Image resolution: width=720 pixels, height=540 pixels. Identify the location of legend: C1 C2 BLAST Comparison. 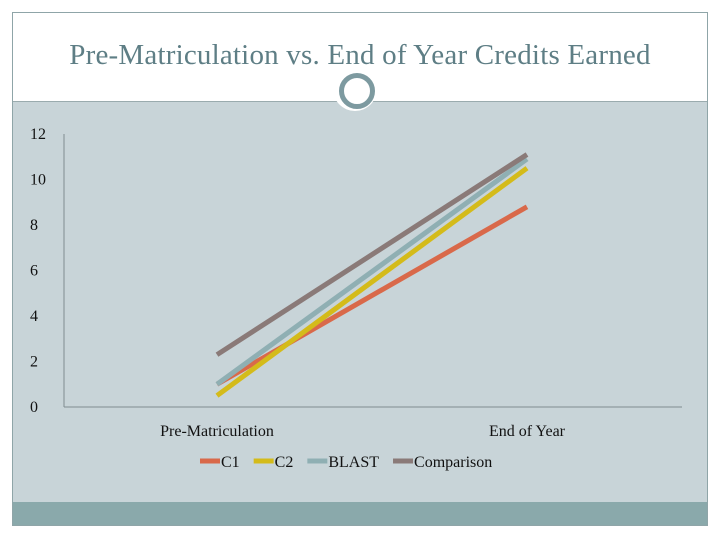
(346, 462).